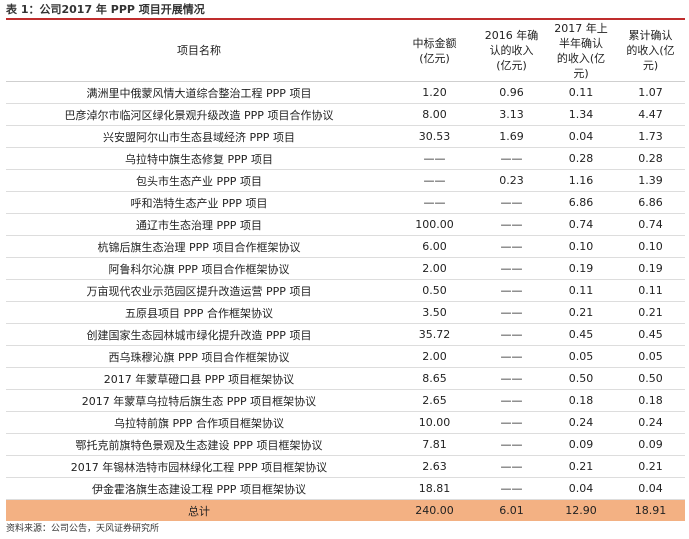 The image size is (689, 539). I want to click on project-name-cell: 杭锦后旗生态治理 PPP 项目合作框架协议, so click(199, 246).